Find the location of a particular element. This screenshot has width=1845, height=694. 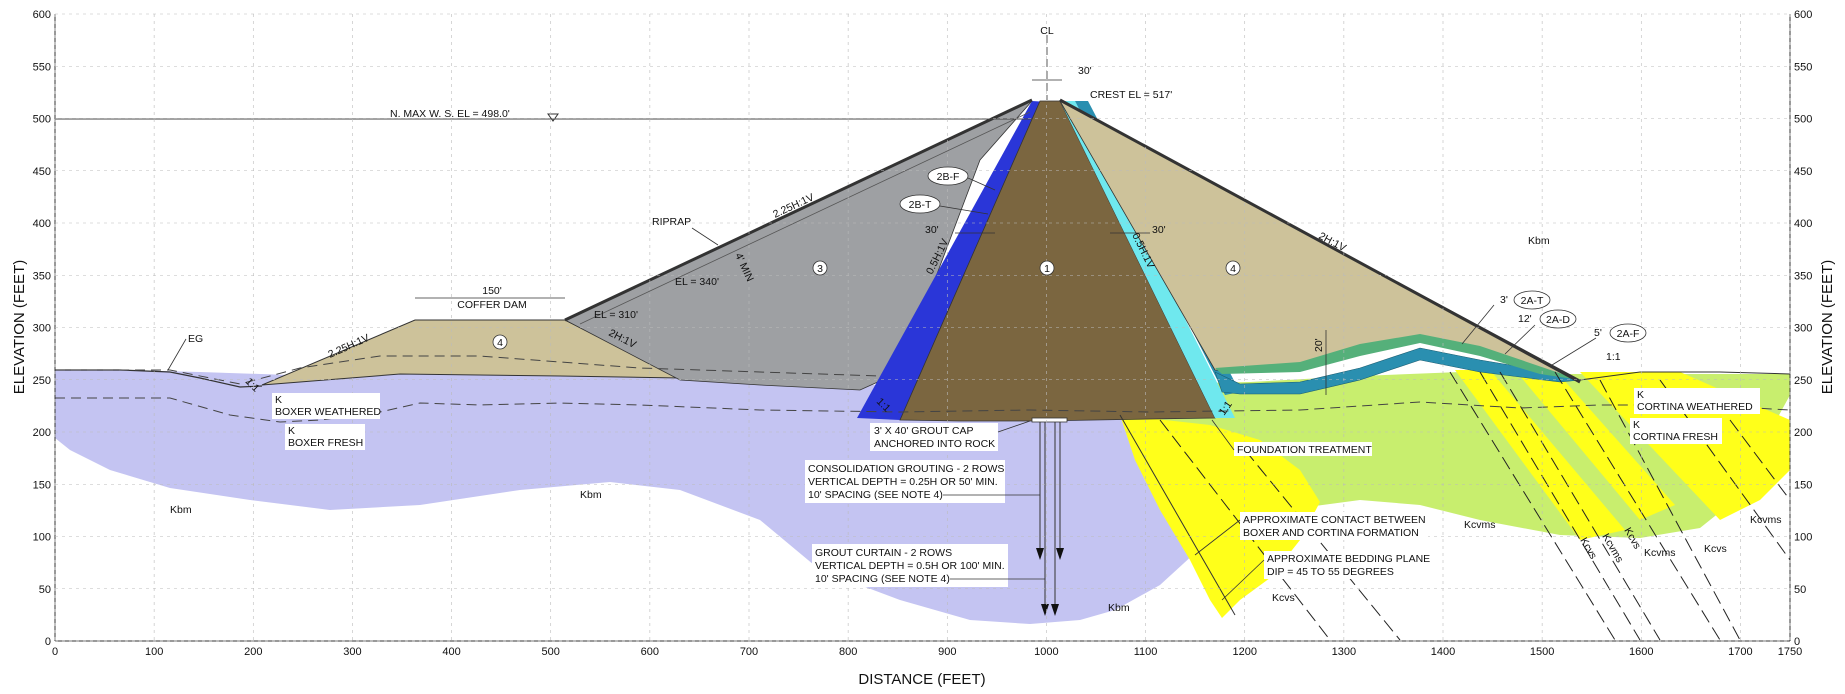

foundation-treatment-label: FOUNDATION TREATMENT is located at coordinates (1304, 450).